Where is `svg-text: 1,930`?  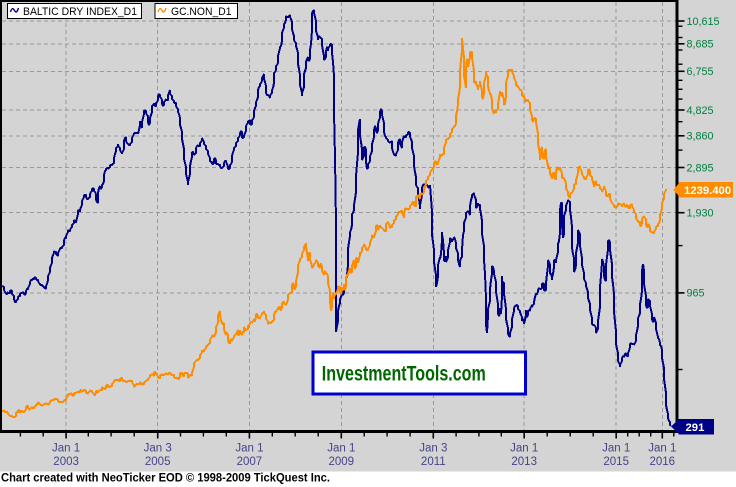
svg-text: 1,930 is located at coordinates (700, 214).